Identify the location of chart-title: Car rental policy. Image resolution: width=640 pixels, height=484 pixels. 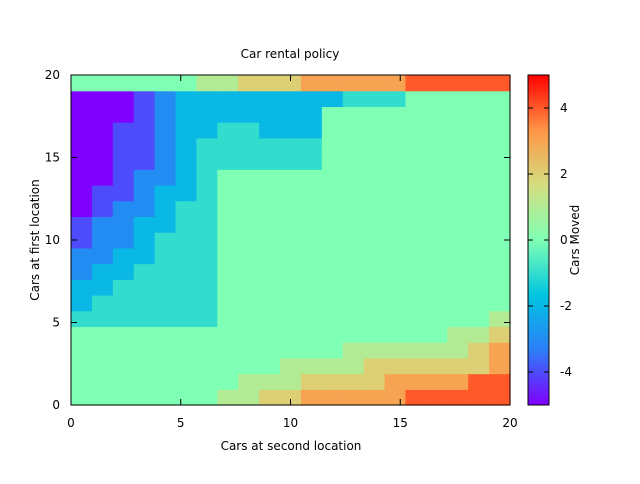
(290, 54).